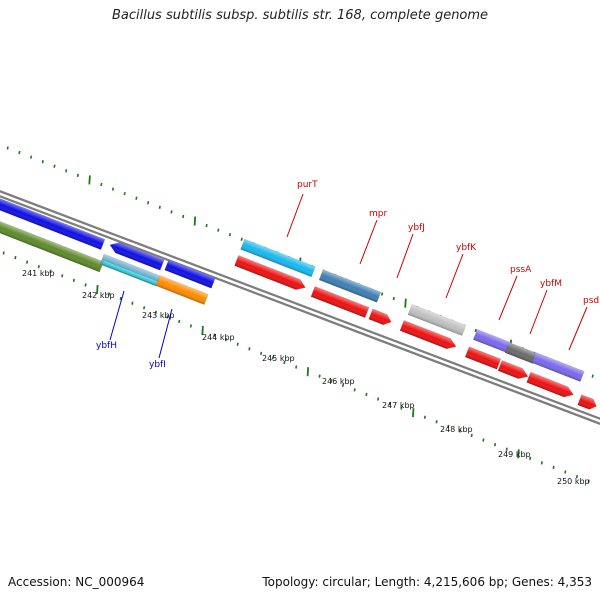 This screenshot has height=600, width=600. Describe the element at coordinates (573, 481) in the screenshot. I see `kbp-label: 250 kbp` at that location.